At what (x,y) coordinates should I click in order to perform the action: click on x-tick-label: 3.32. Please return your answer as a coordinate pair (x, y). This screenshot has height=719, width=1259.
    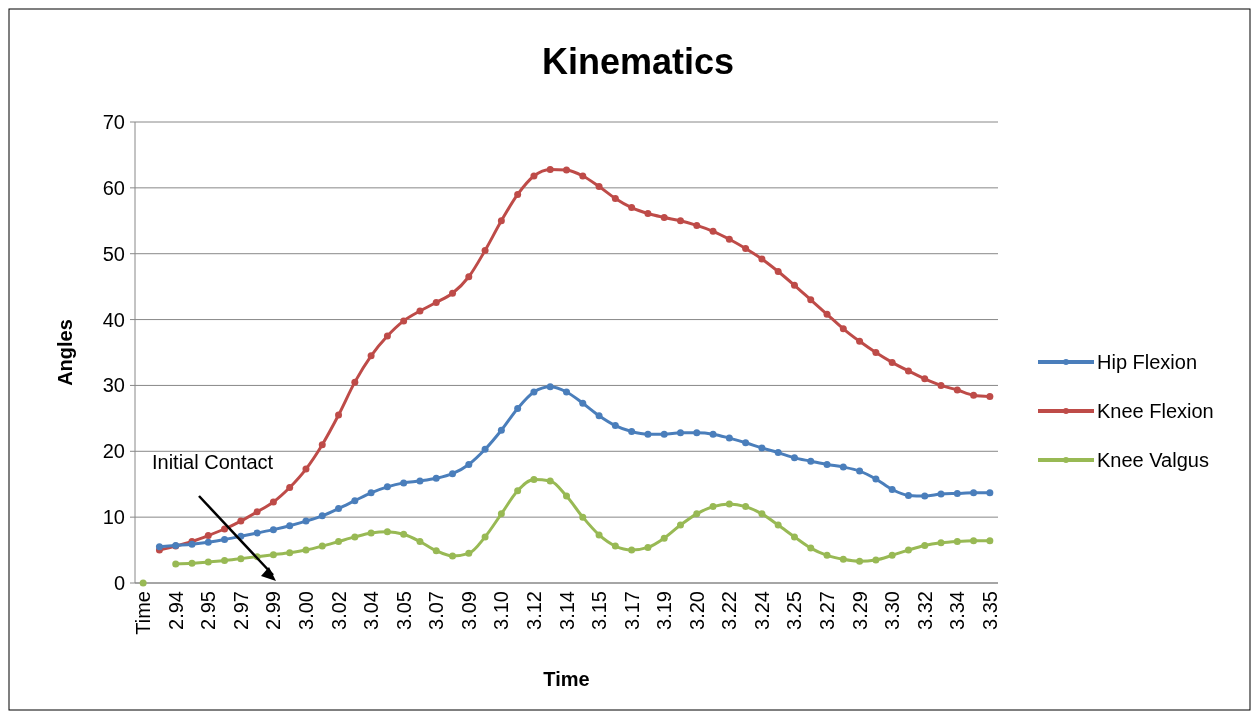
    Looking at the image, I should click on (924, 610).